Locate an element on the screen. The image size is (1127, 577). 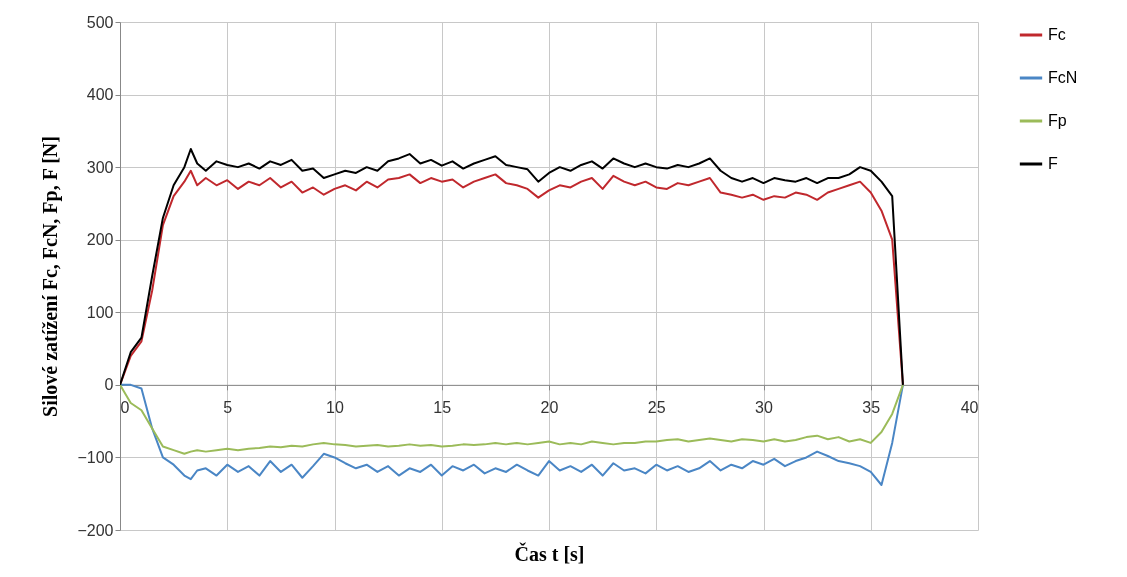
x-tick-label: 10 is located at coordinates (335, 408).